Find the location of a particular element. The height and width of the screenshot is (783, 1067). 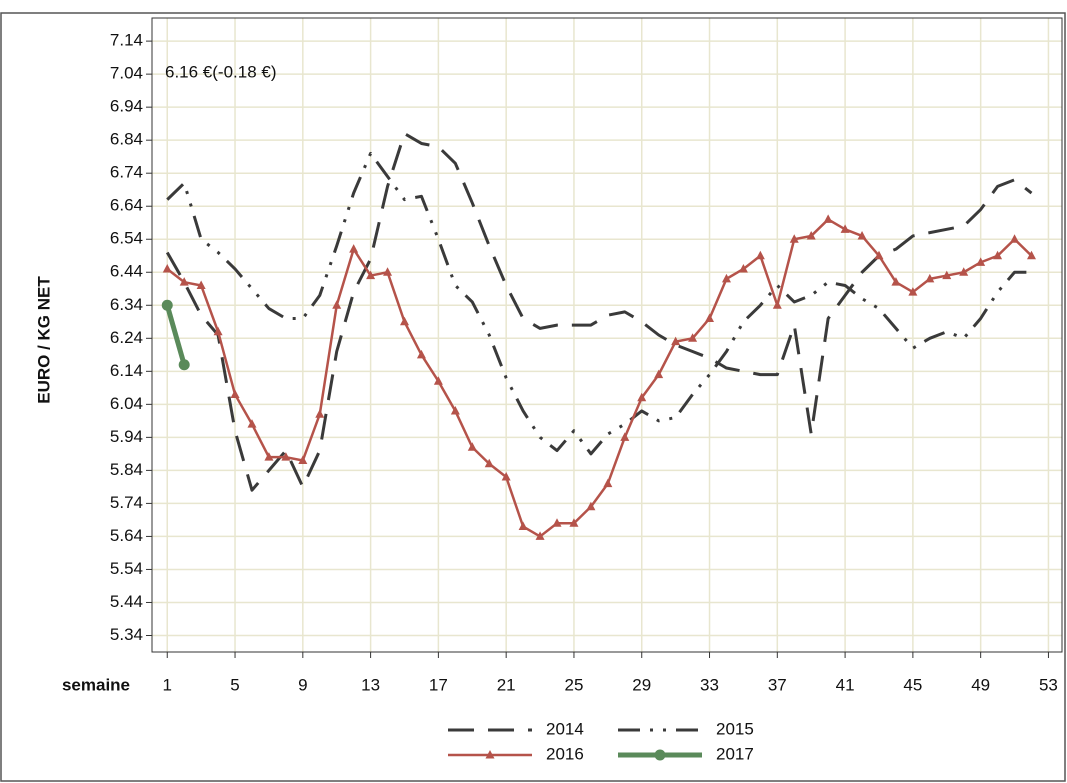

x-tick-label: 41 is located at coordinates (845, 684).